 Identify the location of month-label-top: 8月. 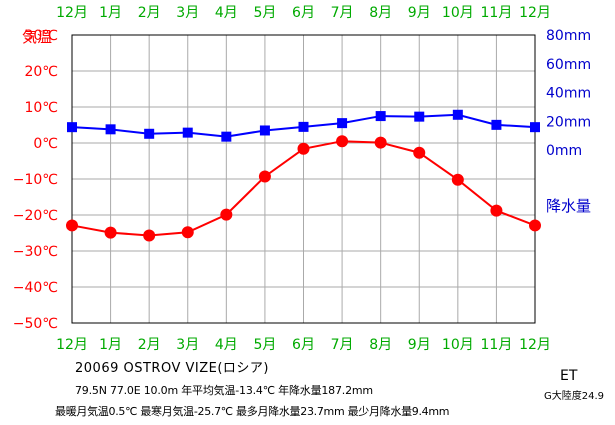
(380, 13).